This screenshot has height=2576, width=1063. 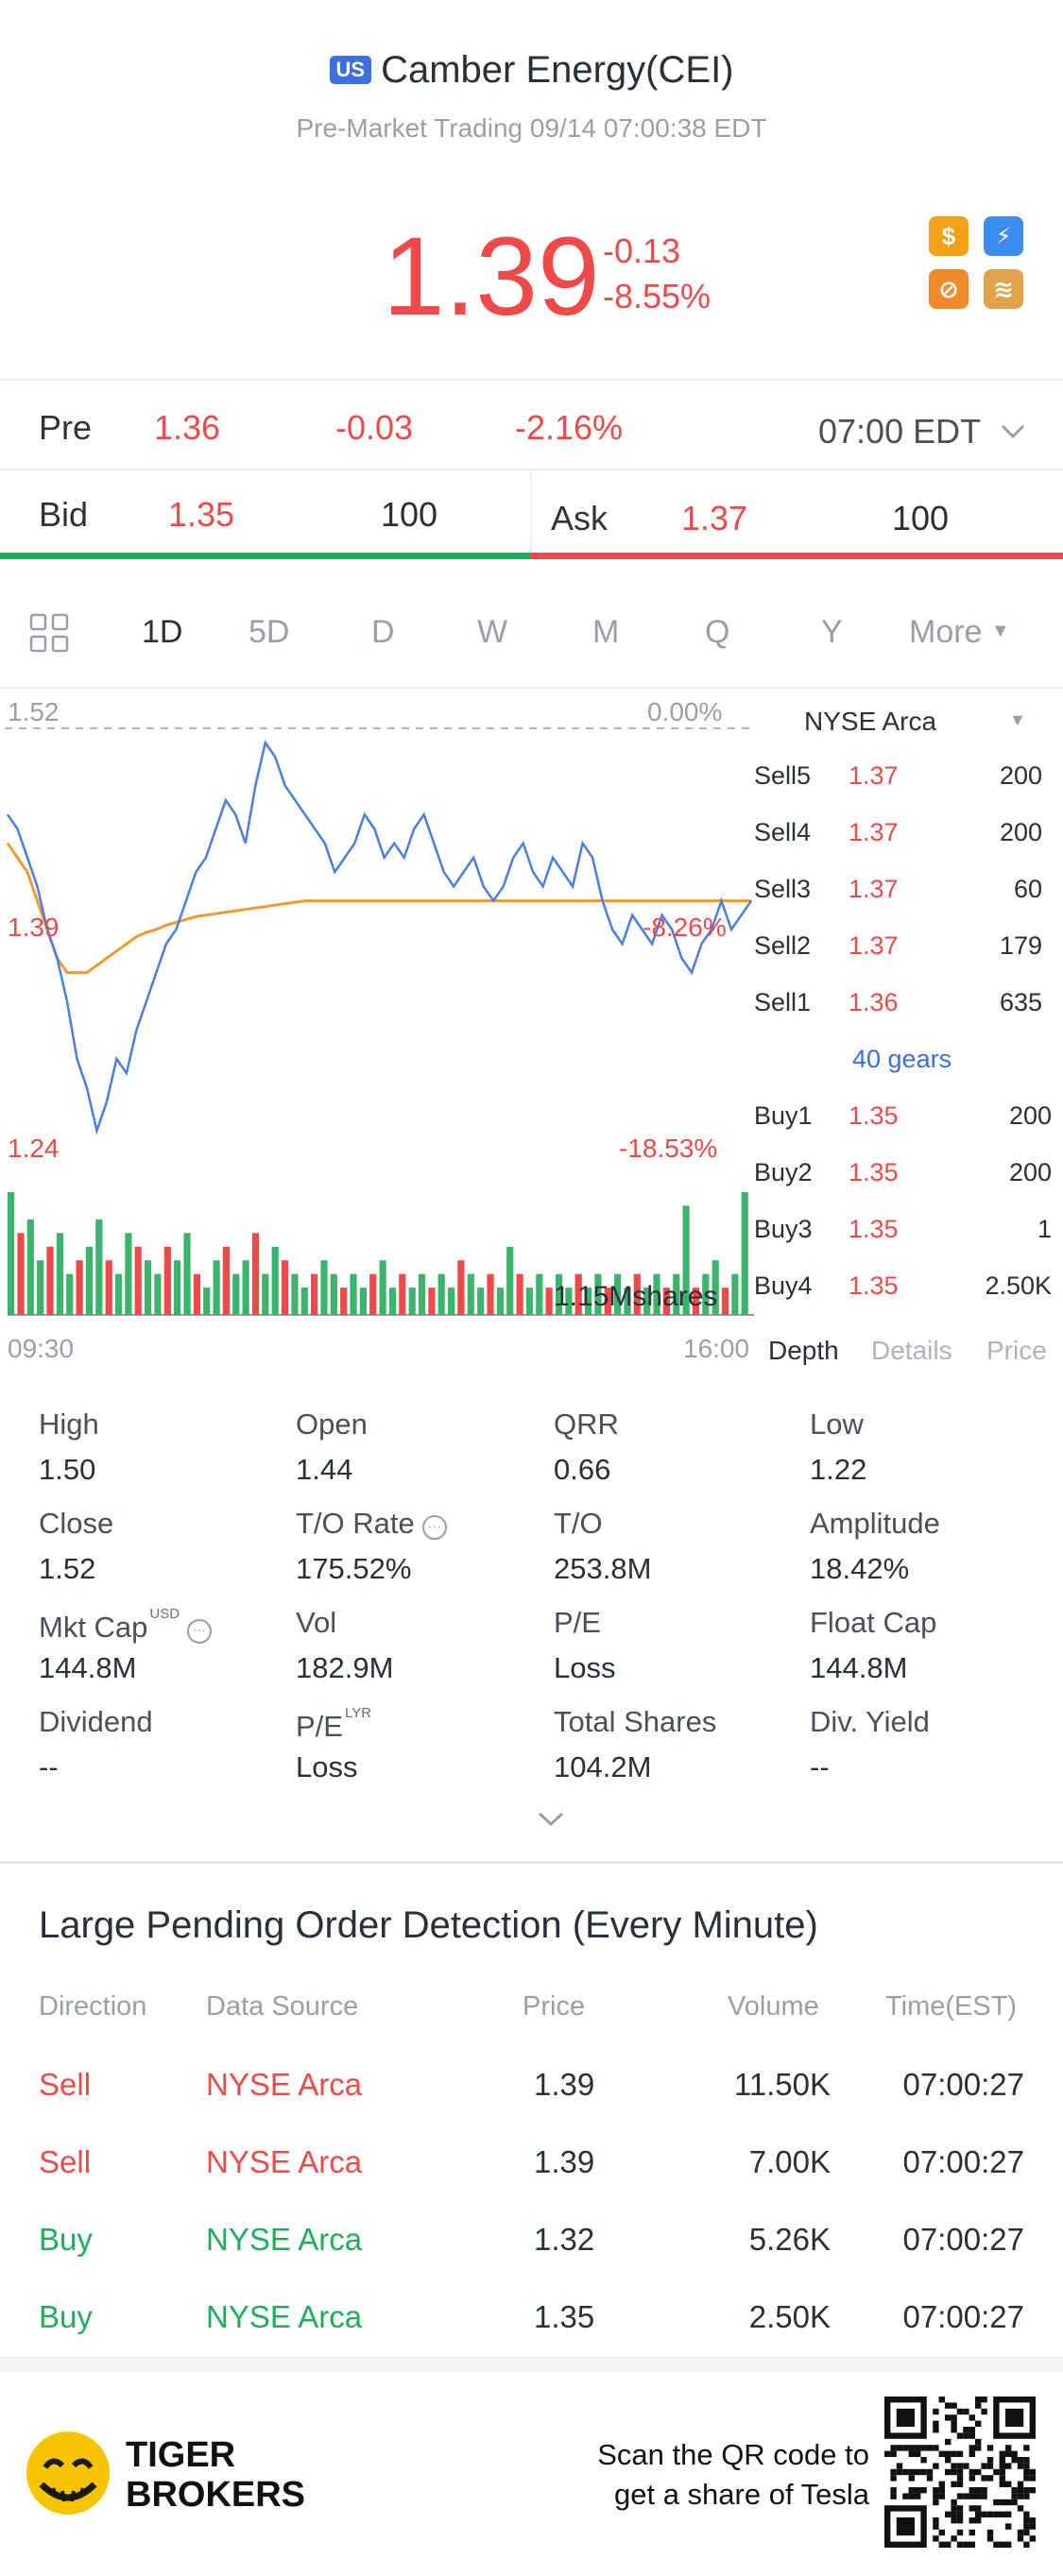 I want to click on bid-level-row: Buy3 1.35 1, so click(x=904, y=1239).